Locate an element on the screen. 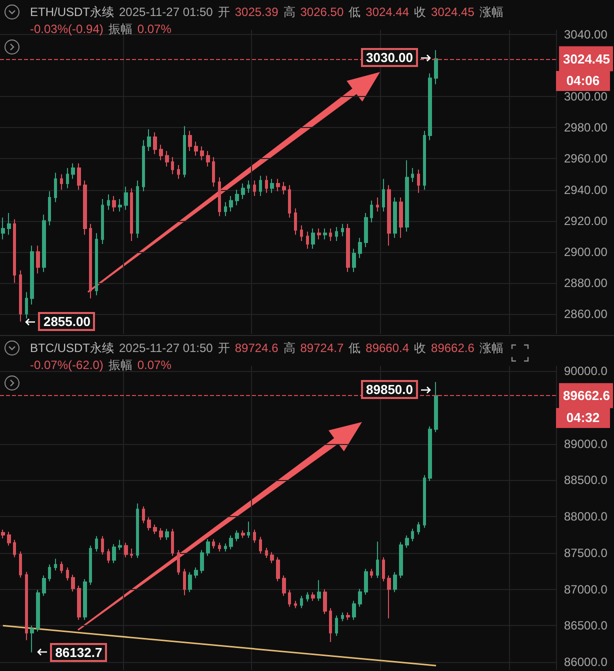 The width and height of the screenshot is (614, 671). annotation: 3030.00 is located at coordinates (389, 58).